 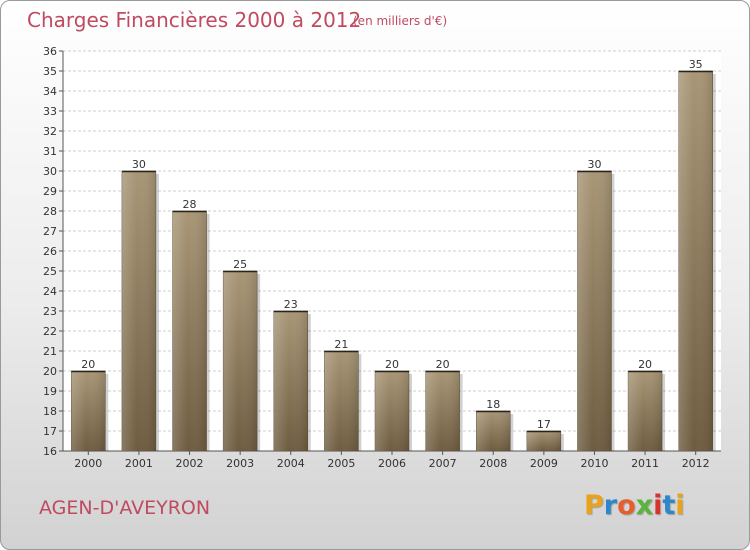 What do you see at coordinates (50, 151) in the screenshot?
I see `y-tick-label: 31` at bounding box center [50, 151].